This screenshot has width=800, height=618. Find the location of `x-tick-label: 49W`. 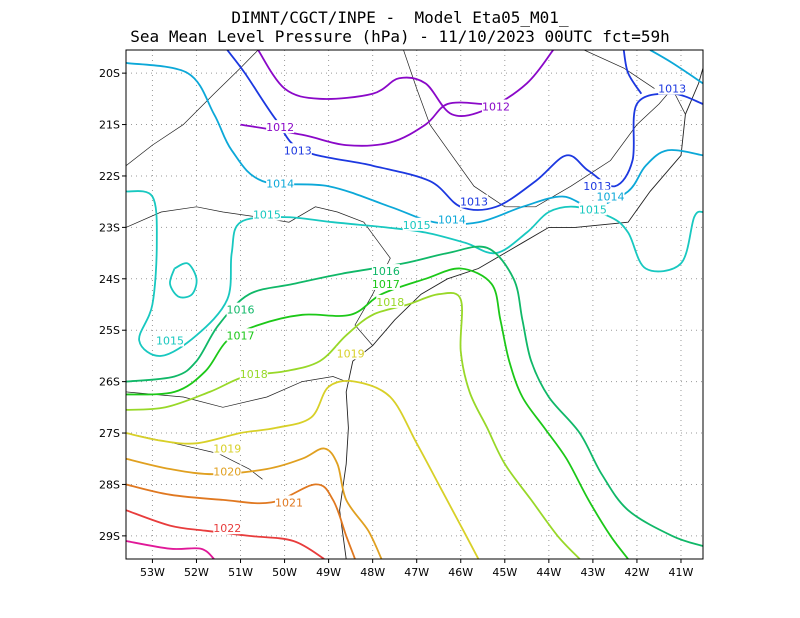

x-tick-label: 49W is located at coordinates (328, 572).